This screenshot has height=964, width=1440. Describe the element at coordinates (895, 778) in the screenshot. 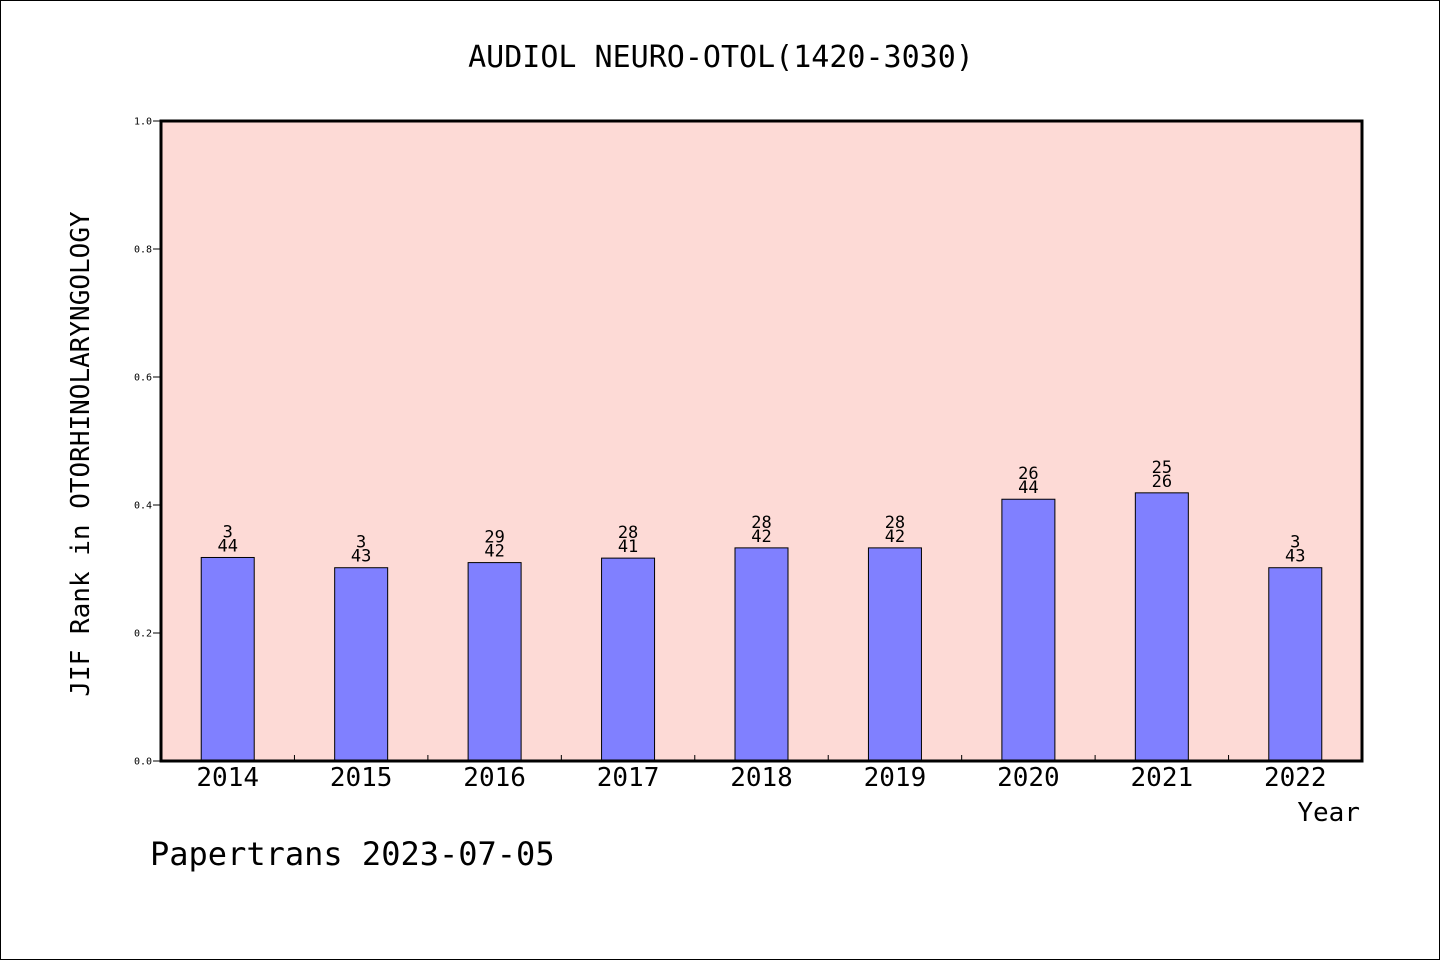

I see `x-tick-label: 2019` at that location.